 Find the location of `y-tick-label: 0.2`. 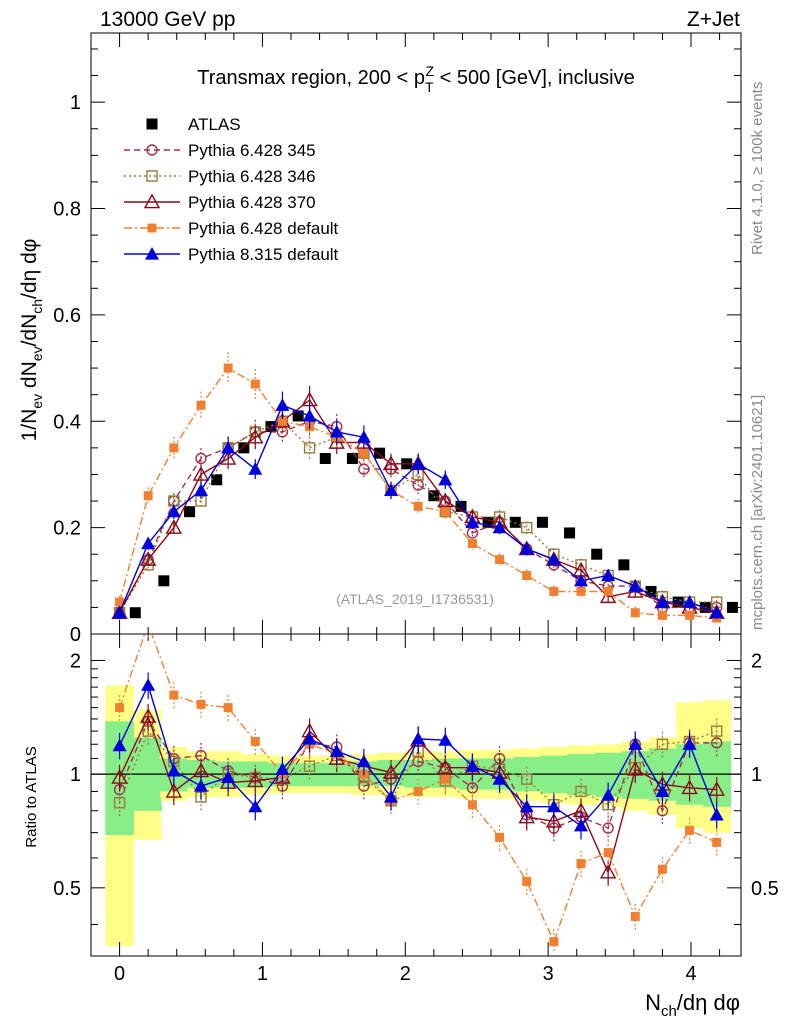

y-tick-label: 0.2 is located at coordinates (67, 529).